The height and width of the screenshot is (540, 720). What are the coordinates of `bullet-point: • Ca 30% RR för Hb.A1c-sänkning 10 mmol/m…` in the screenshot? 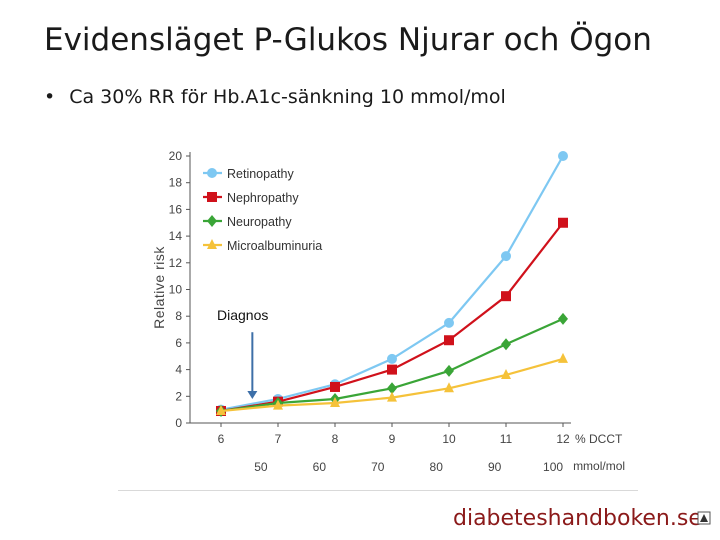 It's located at (275, 97).